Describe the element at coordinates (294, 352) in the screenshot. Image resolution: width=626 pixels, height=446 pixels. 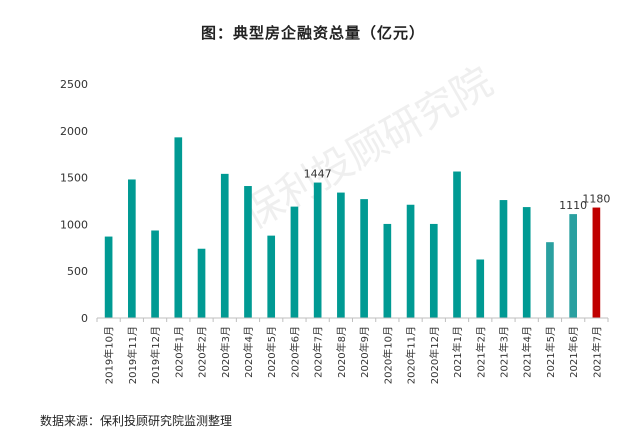
I see `x-tick-label: 2020年6月` at that location.